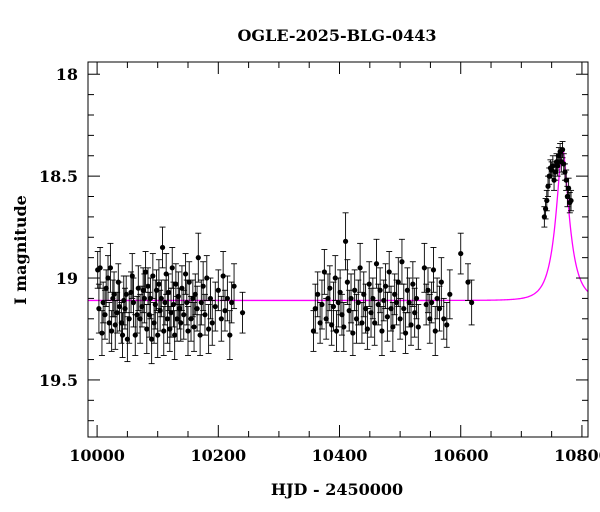 The image size is (600, 512). Describe the element at coordinates (340, 455) in the screenshot. I see `x-tick-label: 10400` at that location.